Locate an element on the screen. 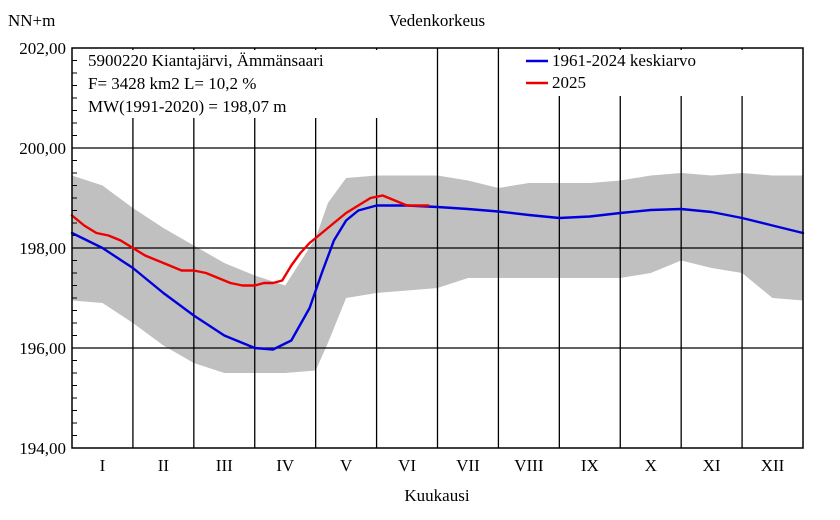 The width and height of the screenshot is (840, 520). info-box-background is located at coordinates (230, 84).